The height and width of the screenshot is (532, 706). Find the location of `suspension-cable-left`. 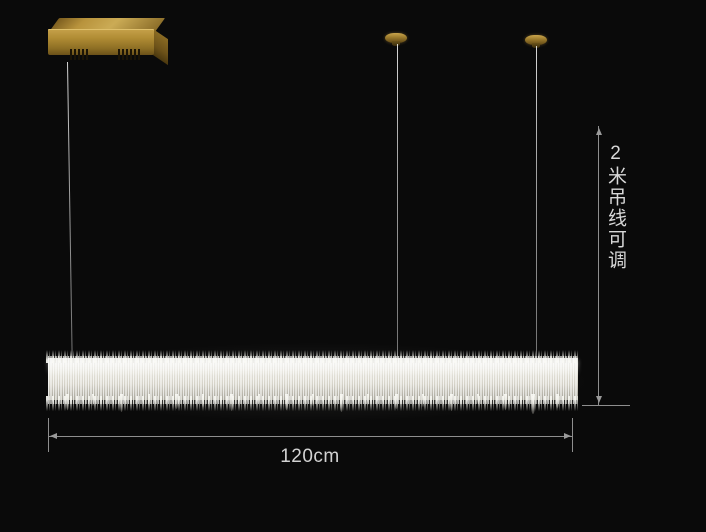

suspension-cable-left is located at coordinates (70, 209).